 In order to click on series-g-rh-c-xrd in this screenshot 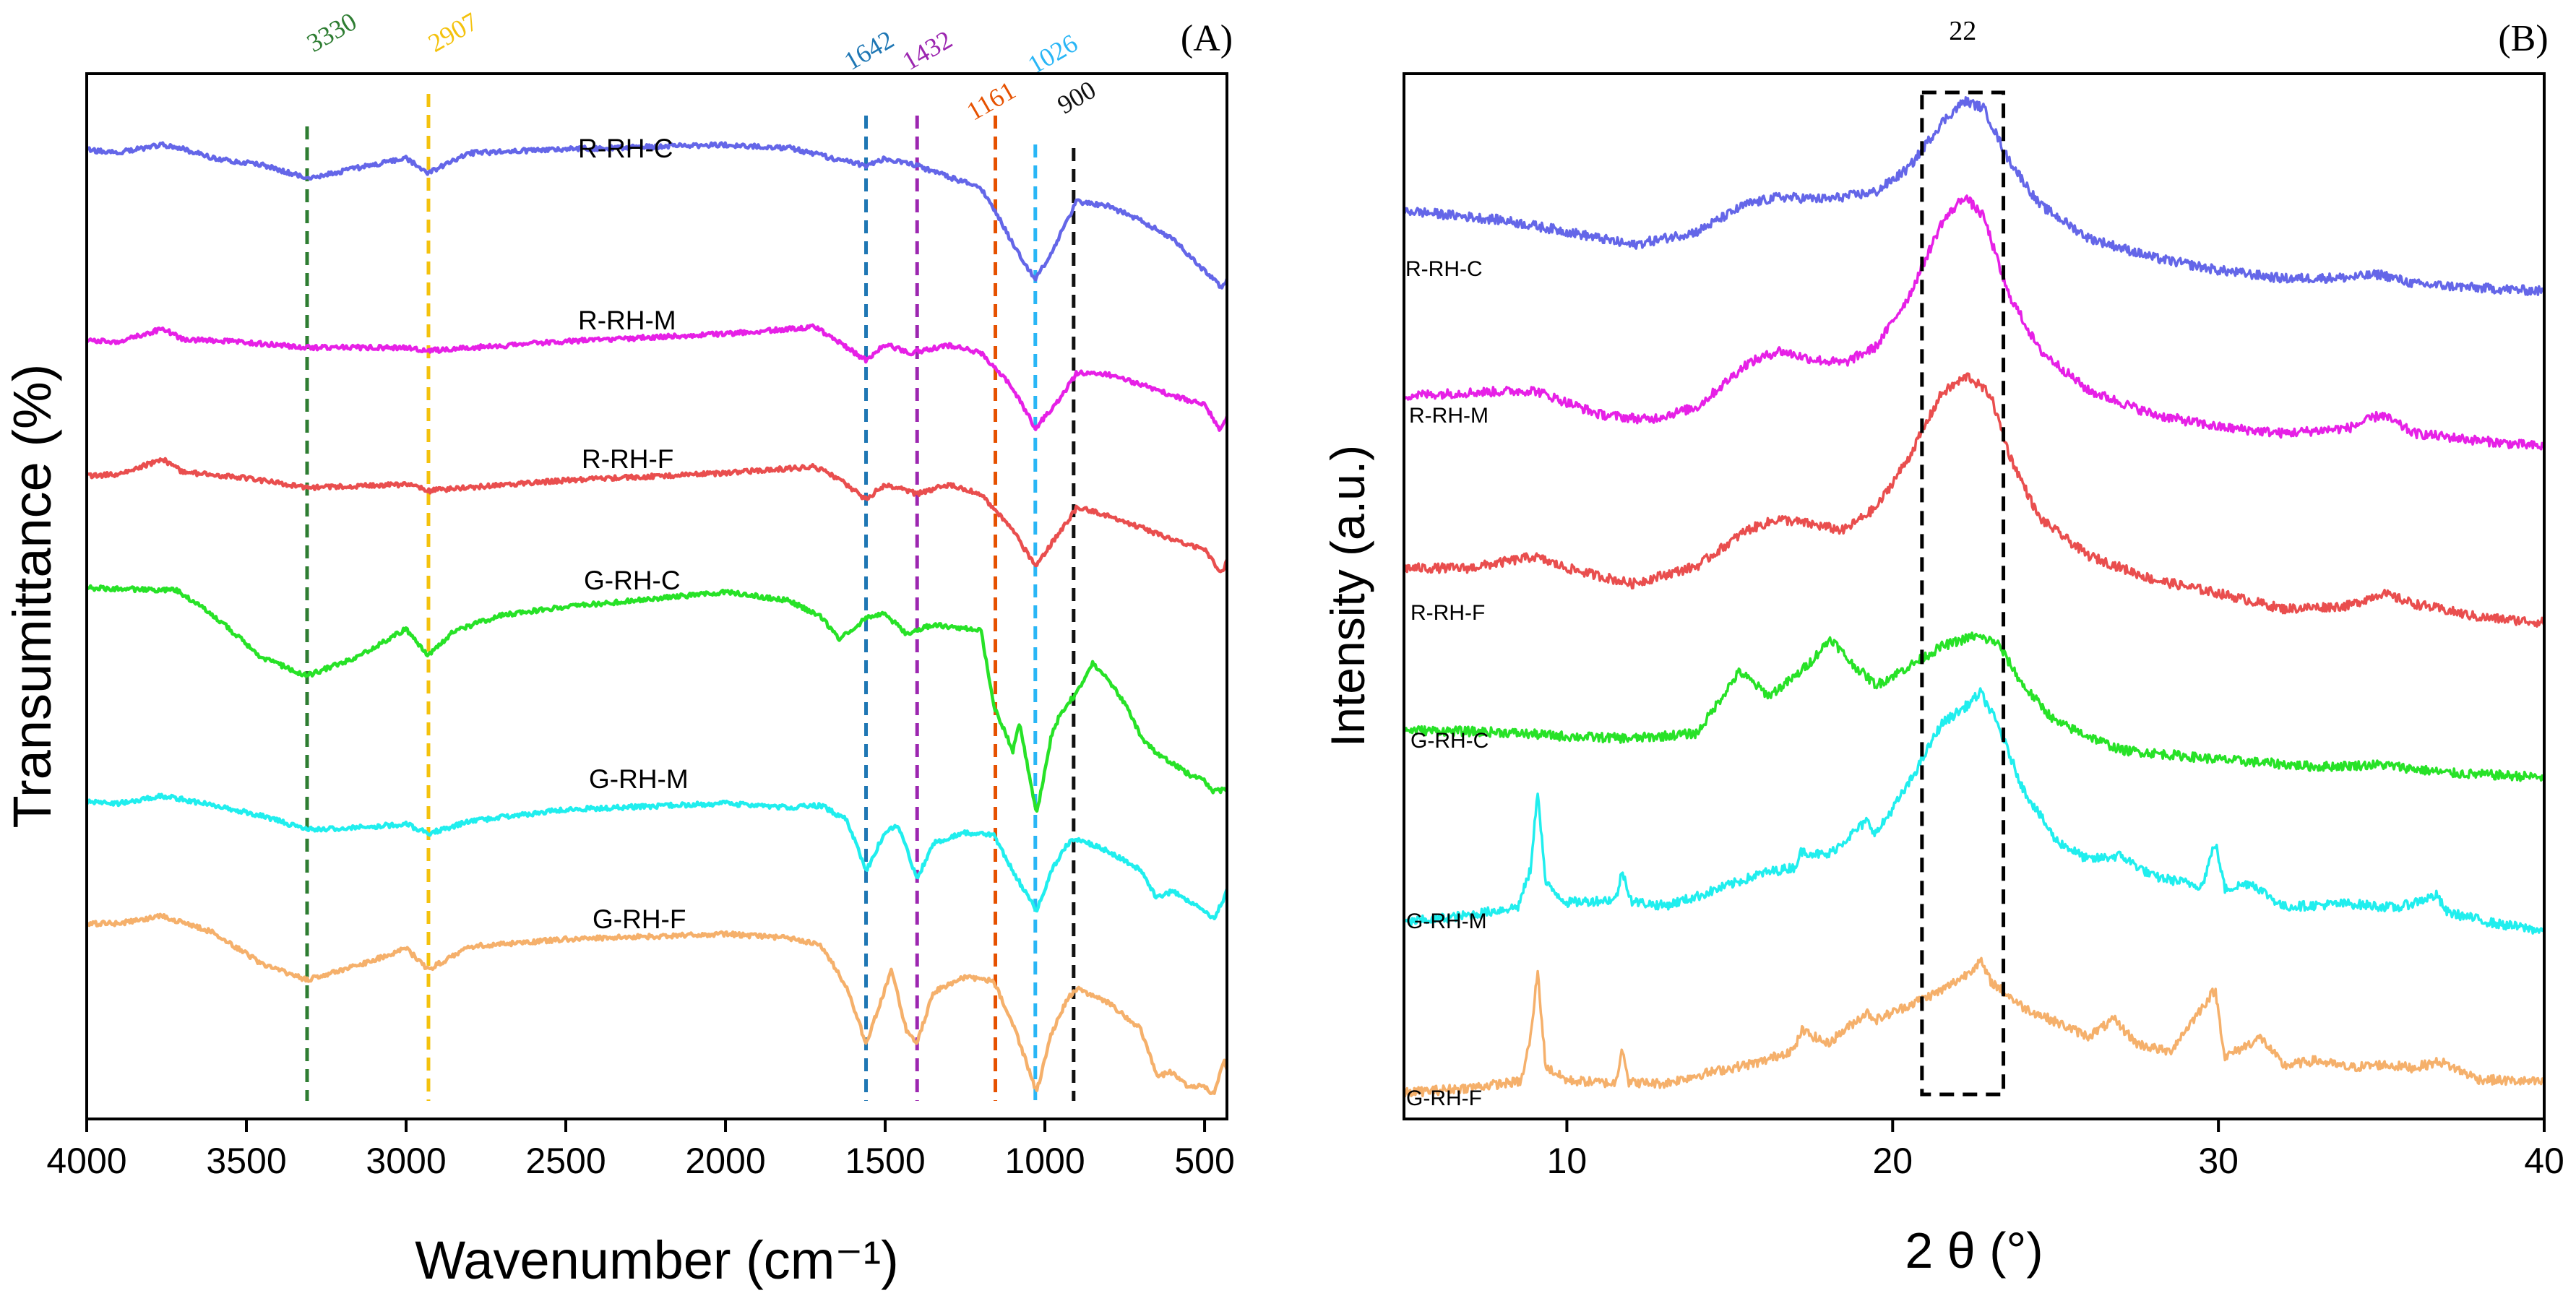, I will do `click(1974, 706)`.